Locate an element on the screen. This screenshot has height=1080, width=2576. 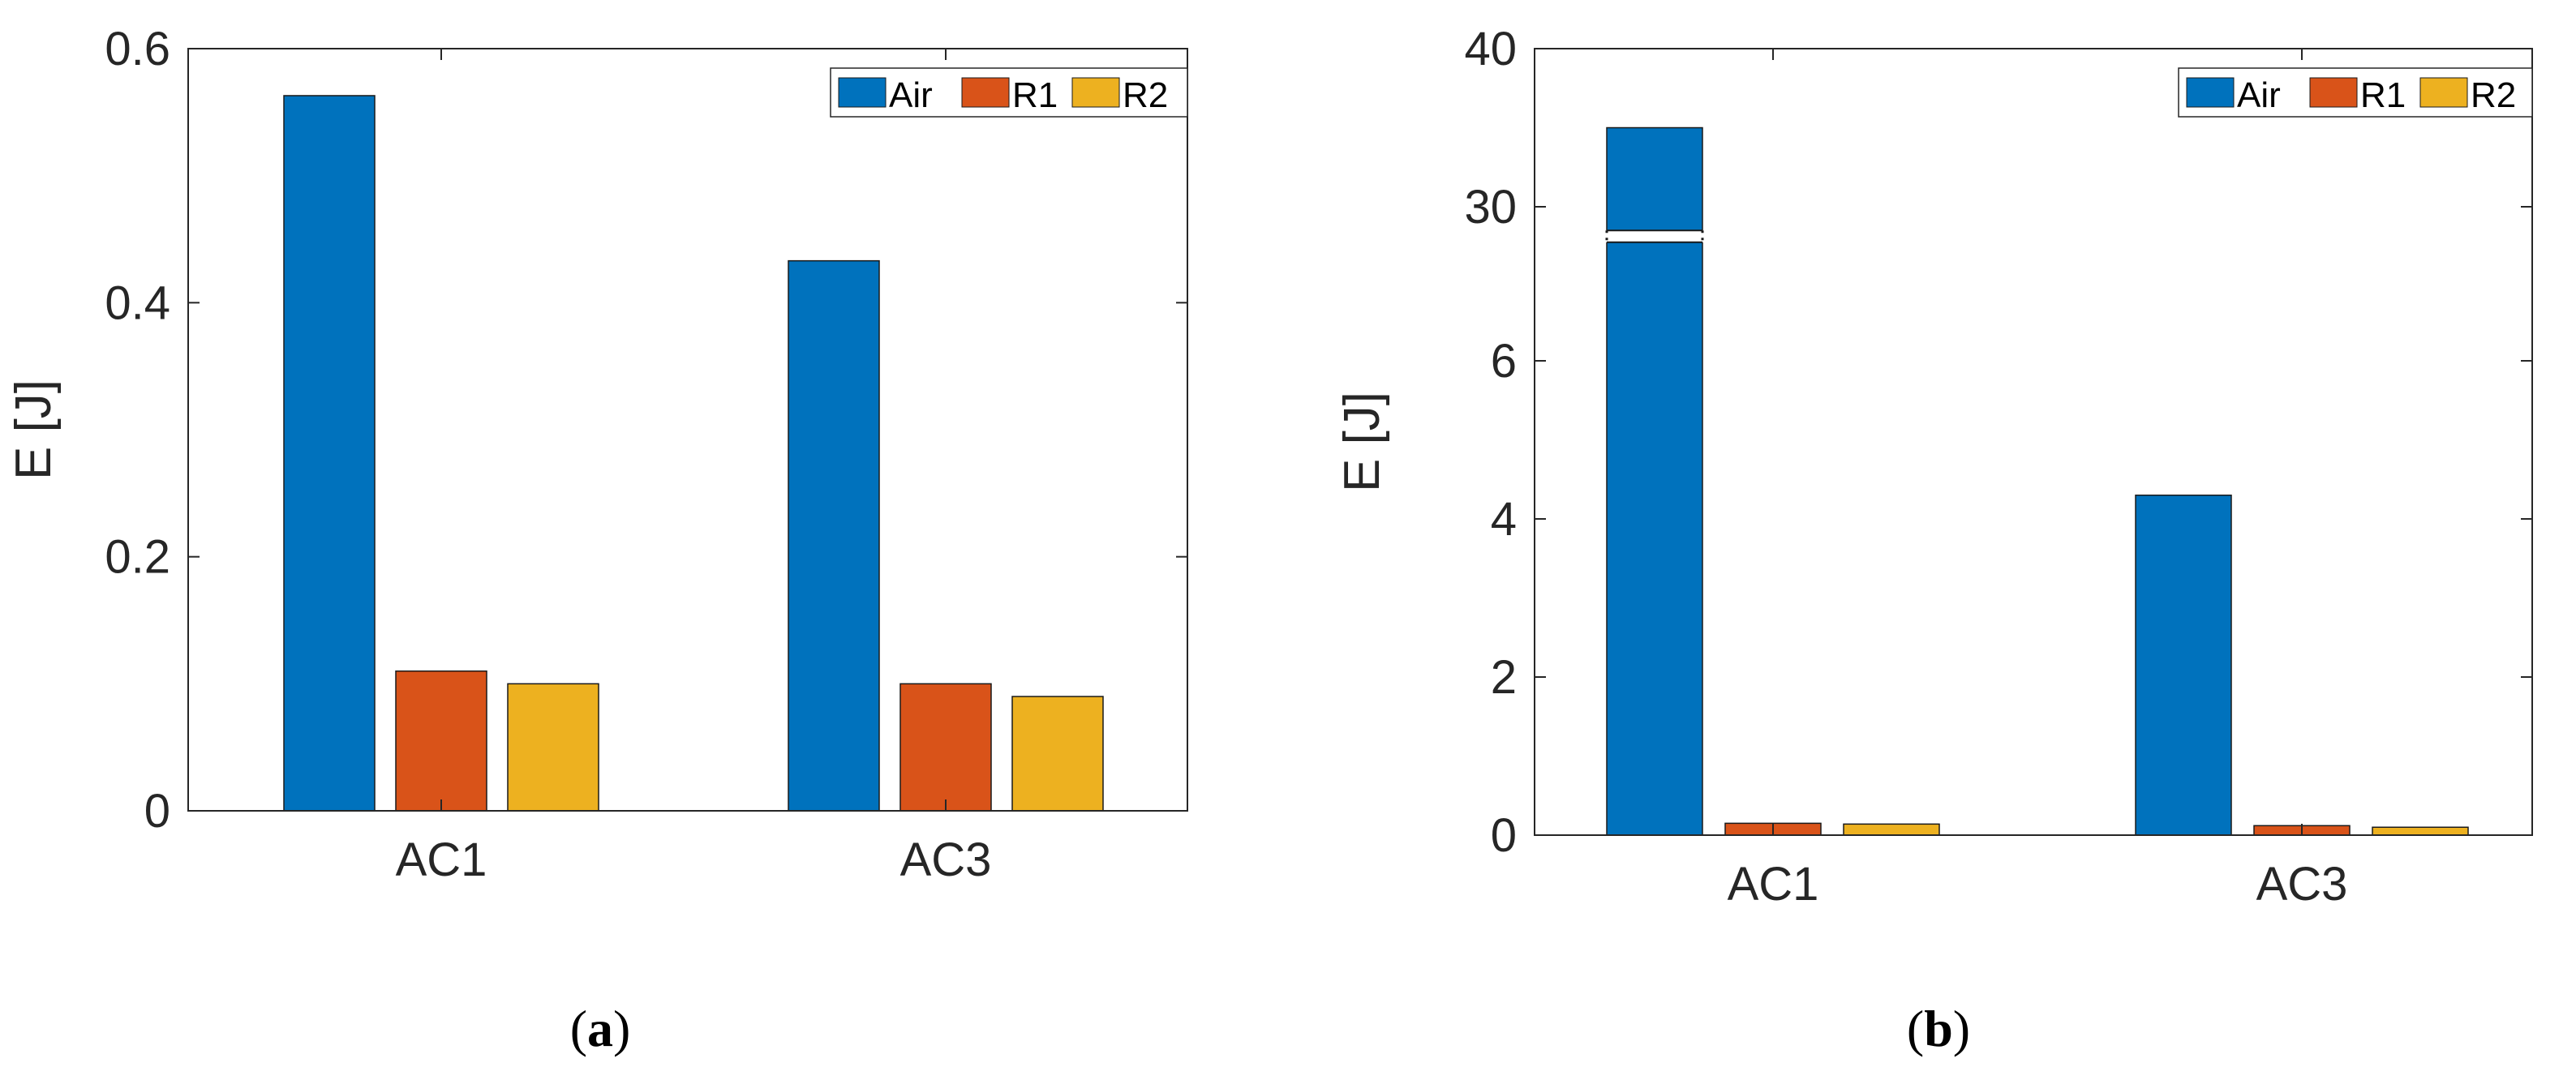
y-tick-label: 0.4 is located at coordinates (137, 303).